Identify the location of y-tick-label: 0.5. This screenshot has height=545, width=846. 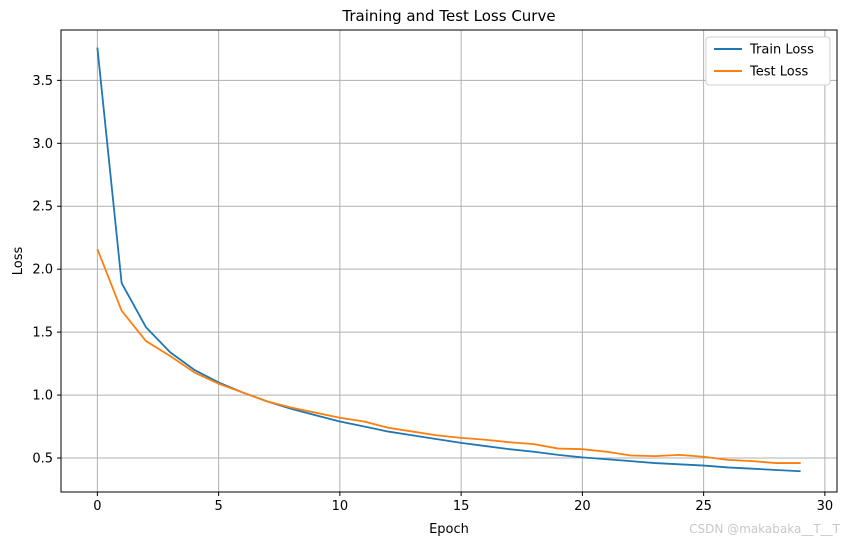
(42, 459).